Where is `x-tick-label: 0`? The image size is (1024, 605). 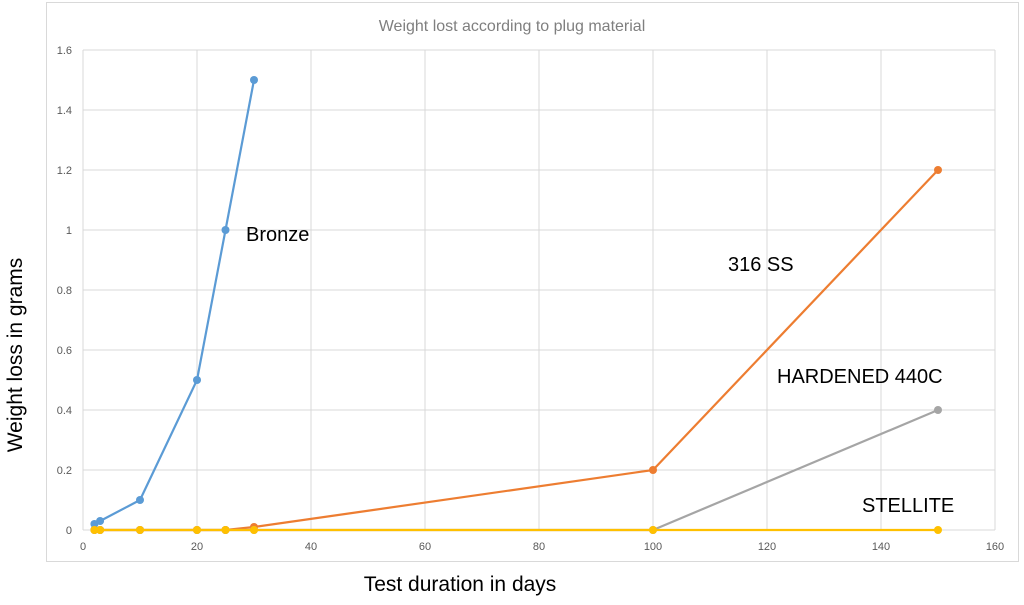 x-tick-label: 0 is located at coordinates (83, 547).